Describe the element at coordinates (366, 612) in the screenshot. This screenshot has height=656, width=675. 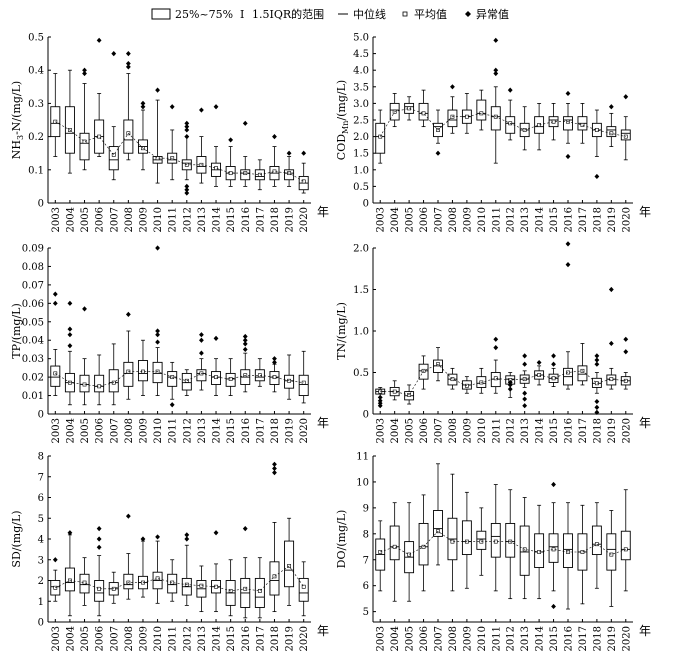
I see `y-tick-label: 5` at that location.